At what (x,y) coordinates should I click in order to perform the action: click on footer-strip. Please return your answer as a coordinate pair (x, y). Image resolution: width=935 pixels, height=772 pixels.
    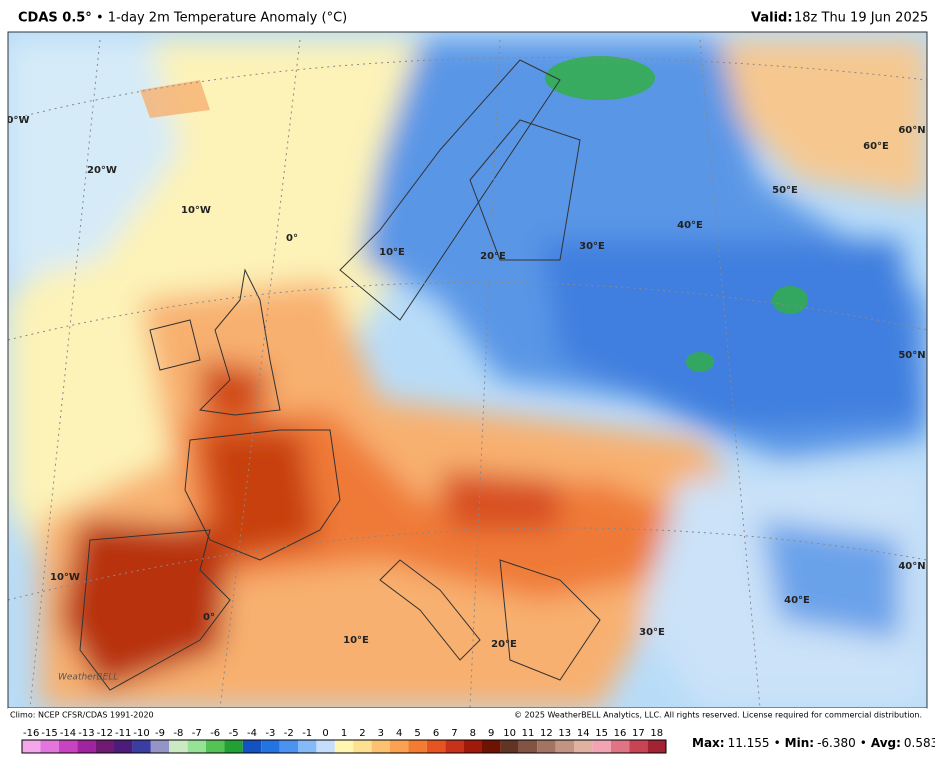
    Looking at the image, I should click on (467, 714).